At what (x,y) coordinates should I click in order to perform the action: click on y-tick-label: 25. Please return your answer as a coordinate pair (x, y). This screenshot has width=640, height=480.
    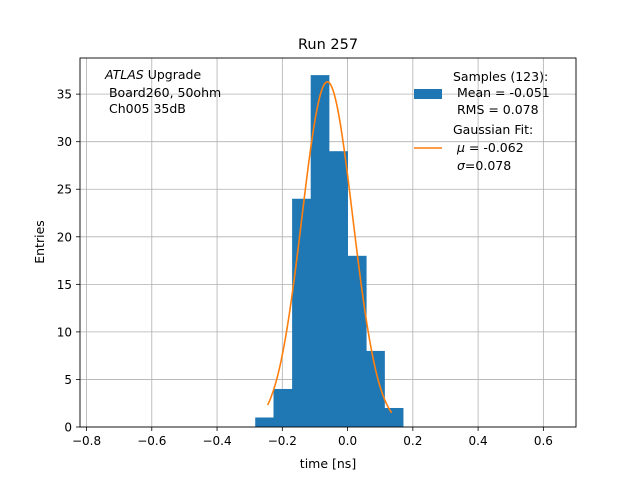
    Looking at the image, I should click on (64, 190).